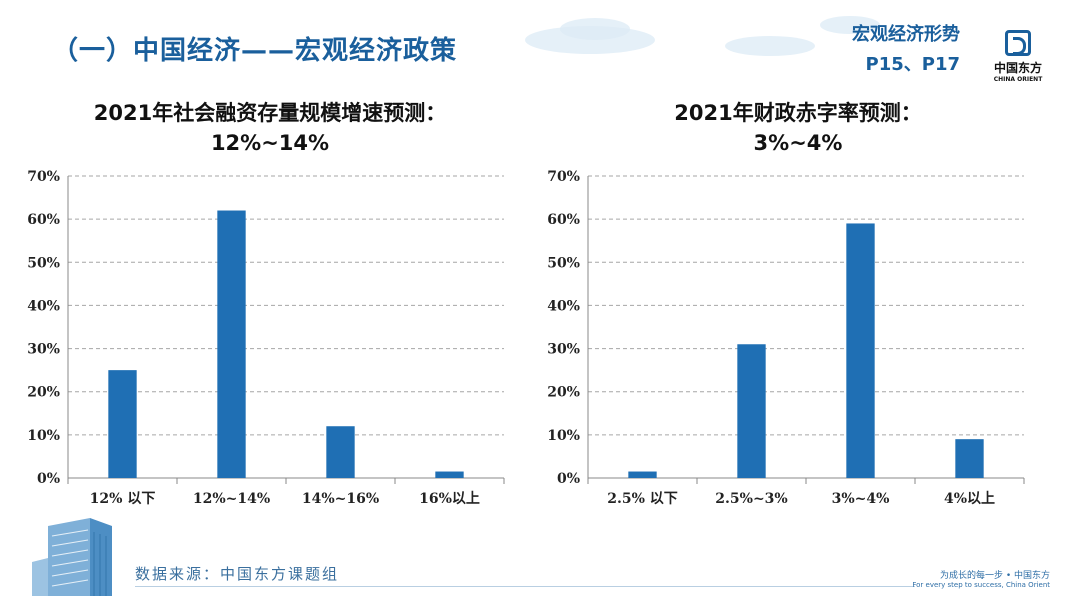 The height and width of the screenshot is (608, 1080). I want to click on x-tick-label: 12%~14%, so click(231, 499).